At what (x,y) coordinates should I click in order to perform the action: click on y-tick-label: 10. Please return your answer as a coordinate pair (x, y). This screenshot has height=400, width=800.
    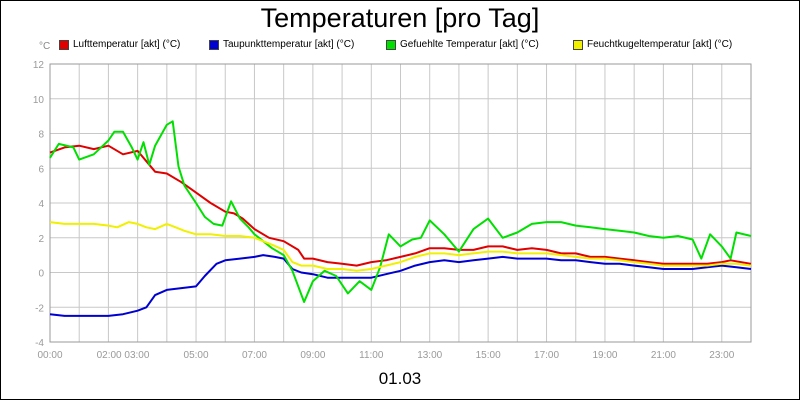
    Looking at the image, I should click on (39, 100).